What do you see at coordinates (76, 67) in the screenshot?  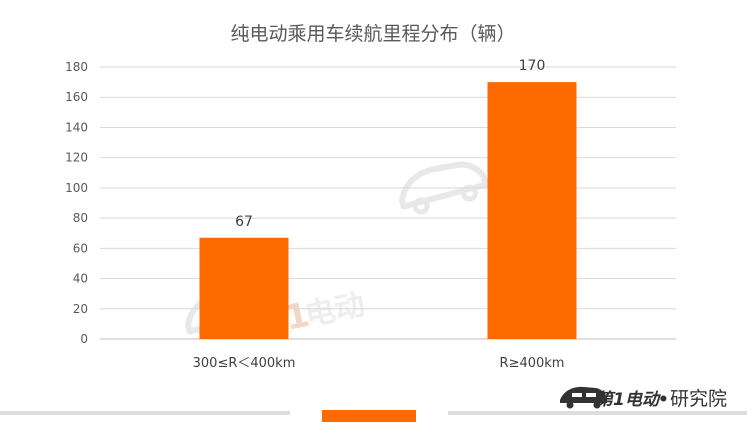 I see `y-tick-label: 180` at bounding box center [76, 67].